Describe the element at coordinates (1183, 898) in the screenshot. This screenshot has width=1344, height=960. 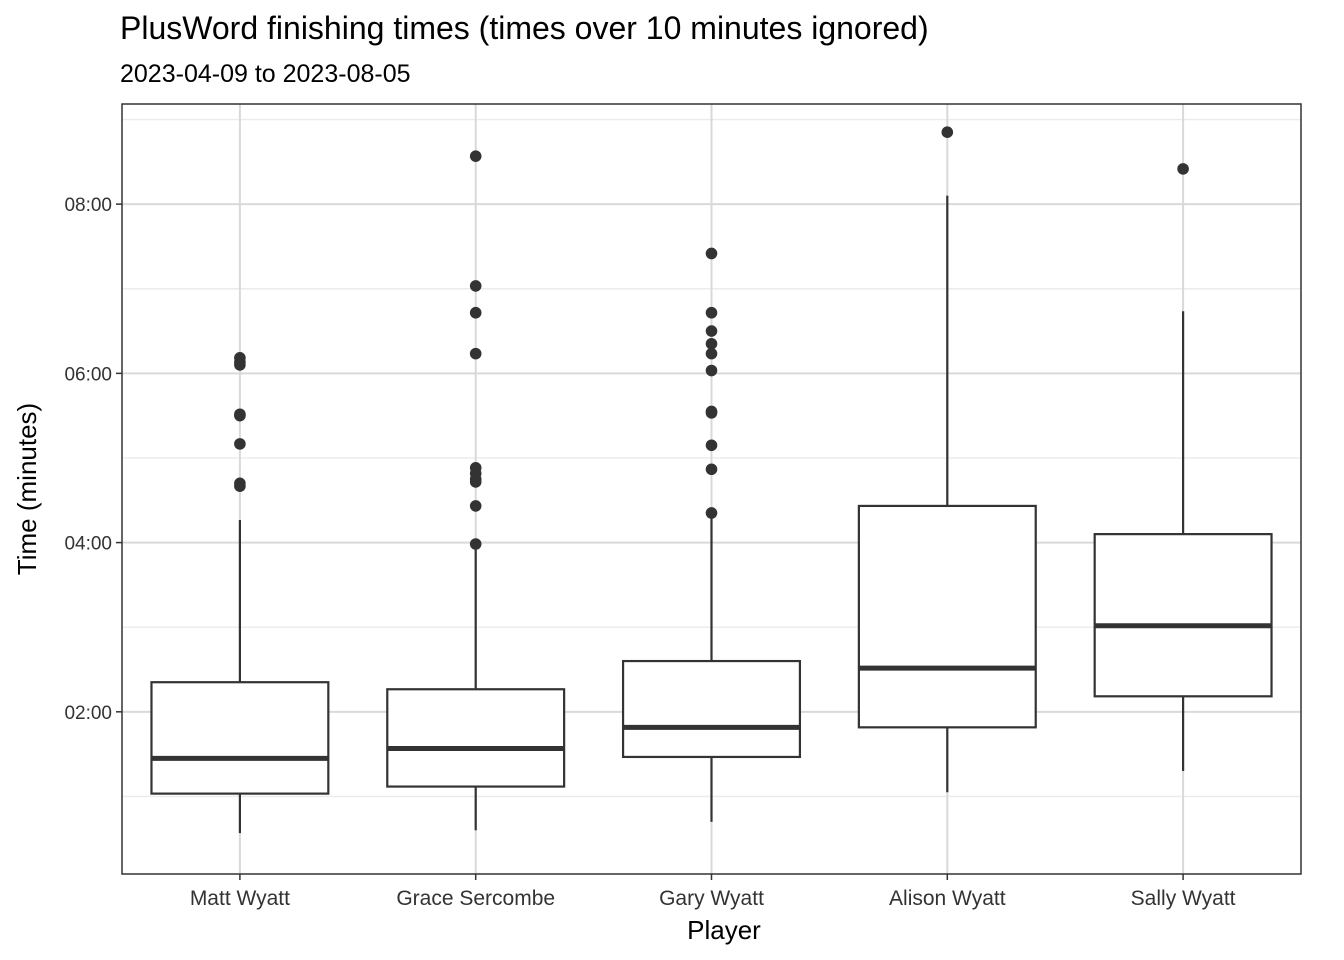
I see `x-tick-label: Sally Wyatt` at that location.